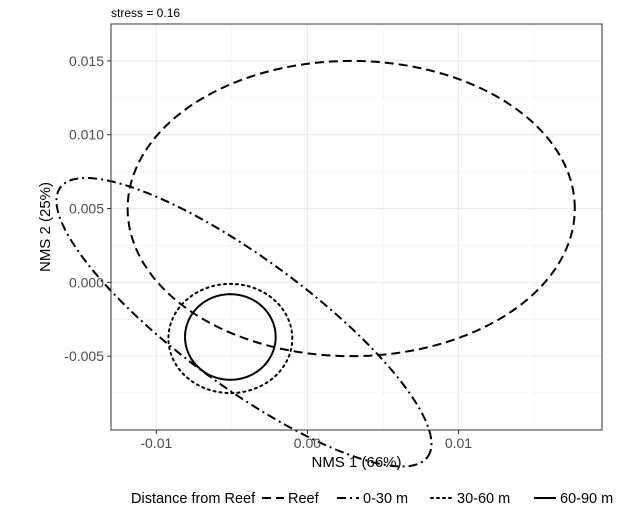 This screenshot has width=641, height=521. Describe the element at coordinates (304, 499) in the screenshot. I see `legend-label: Reef` at that location.